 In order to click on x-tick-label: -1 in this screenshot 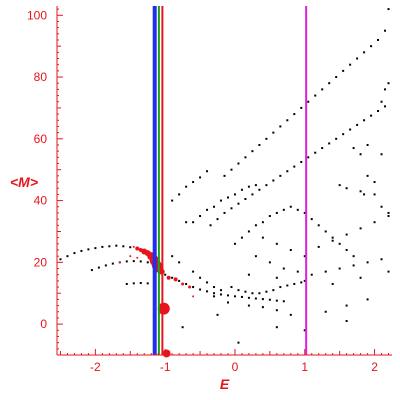, I will do `click(165, 367)`.